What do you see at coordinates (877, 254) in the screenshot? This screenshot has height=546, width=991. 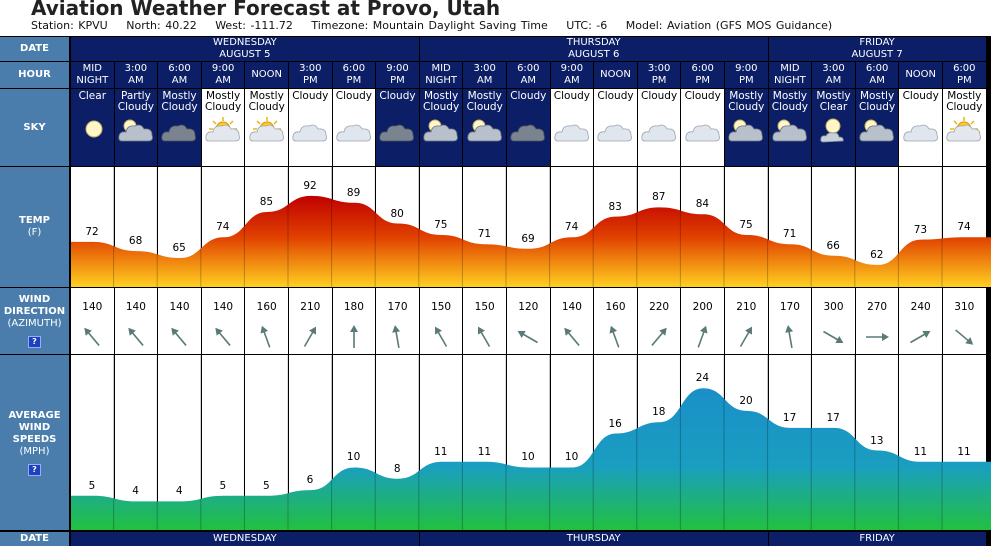 I see `temp-value: 62` at bounding box center [877, 254].